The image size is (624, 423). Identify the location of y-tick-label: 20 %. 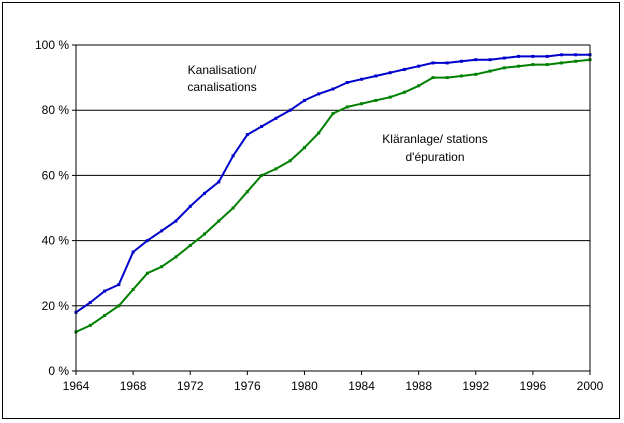
(56, 306).